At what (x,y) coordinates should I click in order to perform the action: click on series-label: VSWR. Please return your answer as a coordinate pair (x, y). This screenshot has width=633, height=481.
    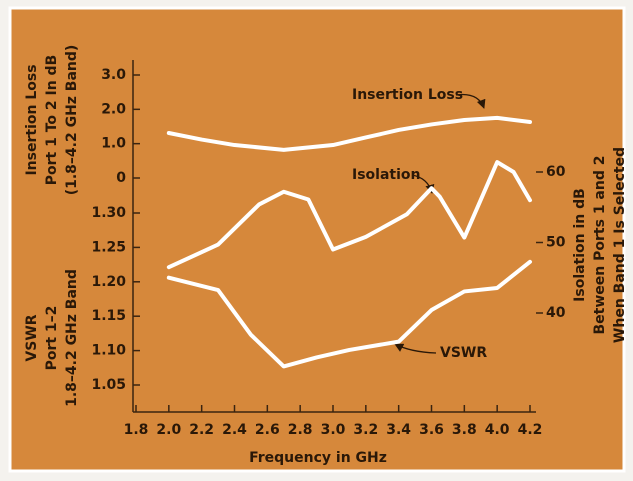
    Looking at the image, I should click on (463, 353).